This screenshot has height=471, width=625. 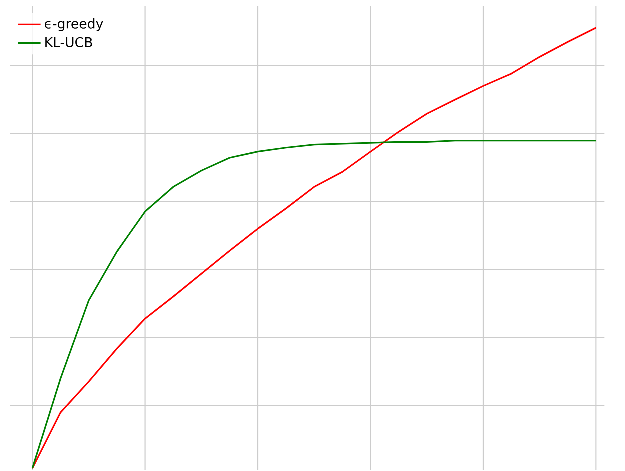 What do you see at coordinates (74, 25) in the screenshot?
I see `legend-label: ϵ-greedy` at bounding box center [74, 25].